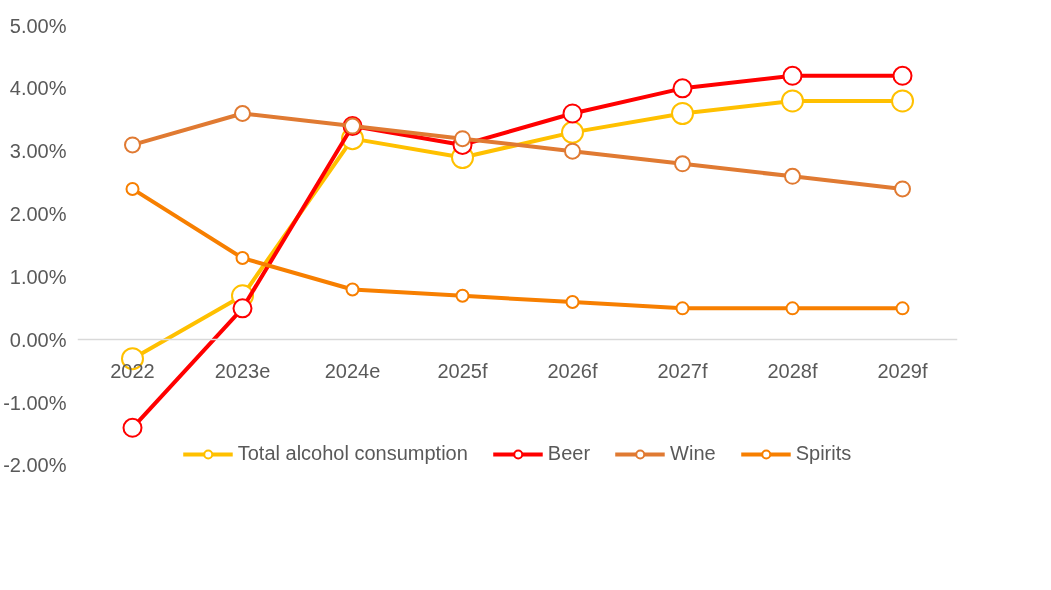 This screenshot has width=1051, height=590. Describe the element at coordinates (132, 370) in the screenshot. I see `x-tick-label: 2022` at that location.